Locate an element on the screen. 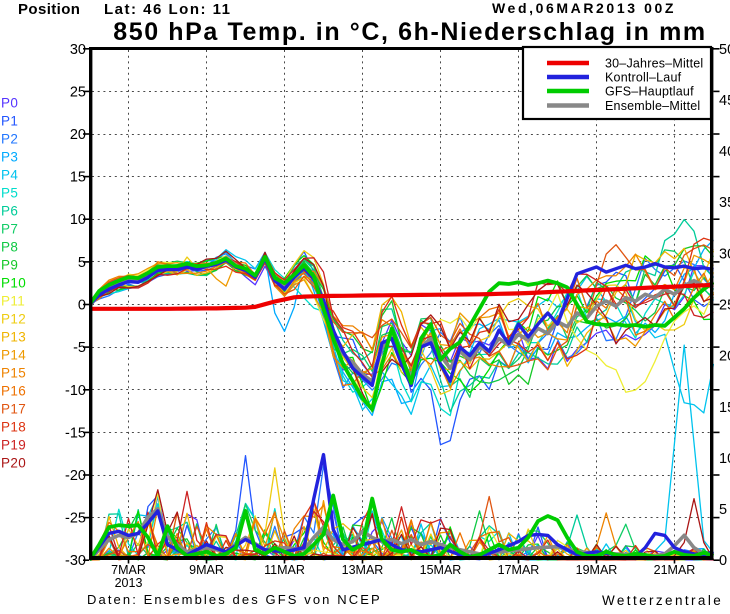 This screenshot has width=730, height=614. svg-text: P17 is located at coordinates (13, 409).